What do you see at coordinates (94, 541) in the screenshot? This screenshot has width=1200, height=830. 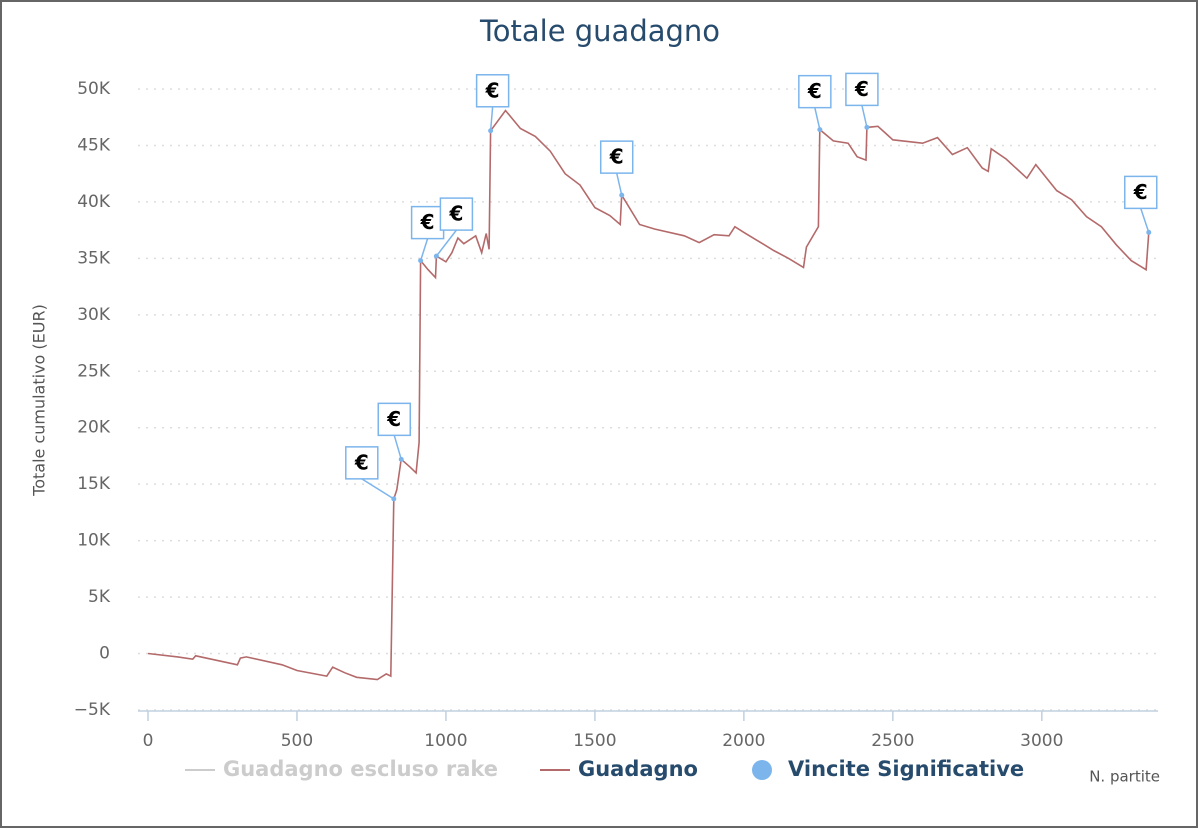 I see `y-tick-label: 10K` at bounding box center [94, 541].